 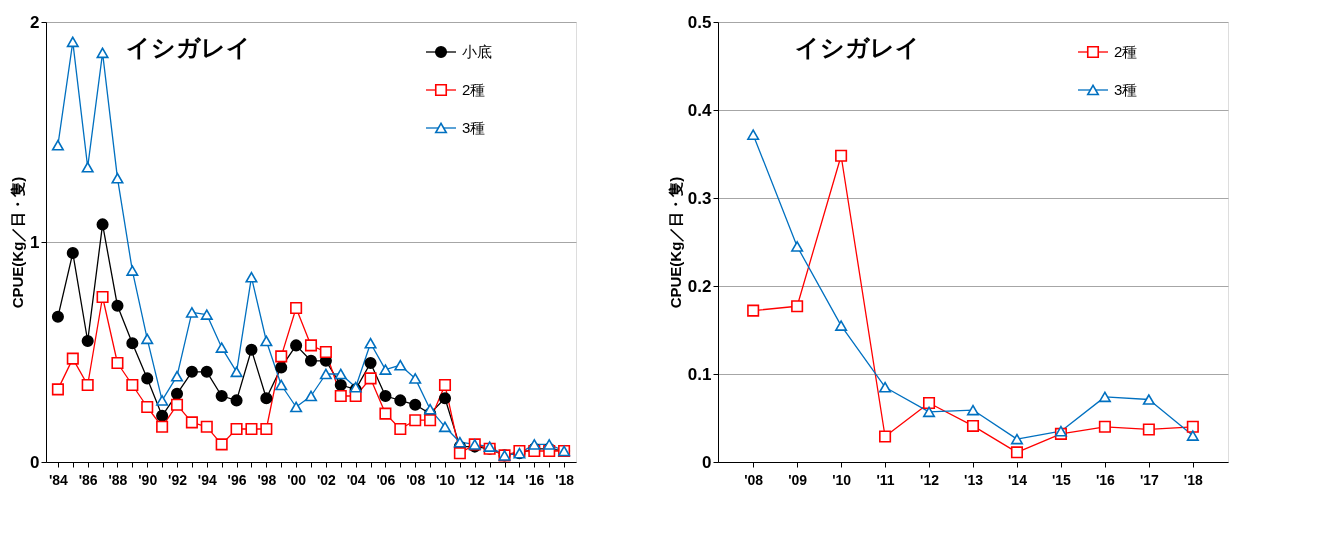 I want to click on x-tick-label: '84, so click(x=58, y=479).